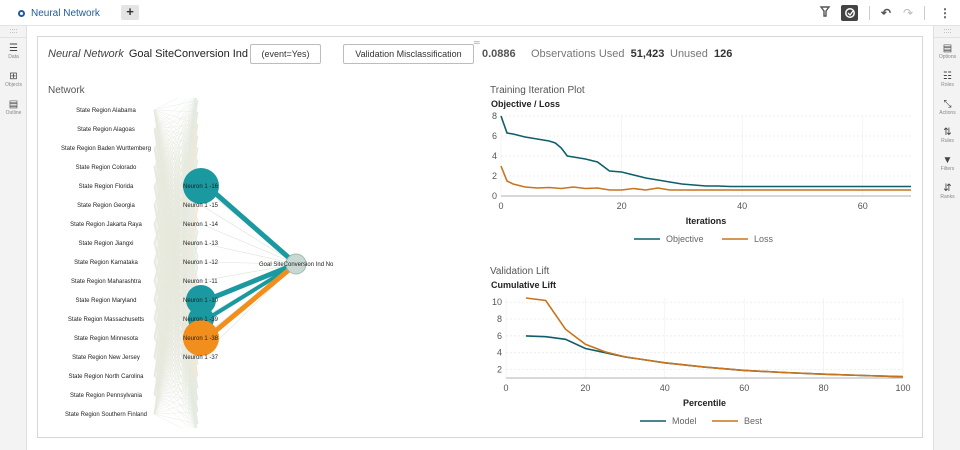 This screenshot has width=960, height=450. What do you see at coordinates (947, 85) in the screenshot?
I see `rail-item-label: Roles` at bounding box center [947, 85].